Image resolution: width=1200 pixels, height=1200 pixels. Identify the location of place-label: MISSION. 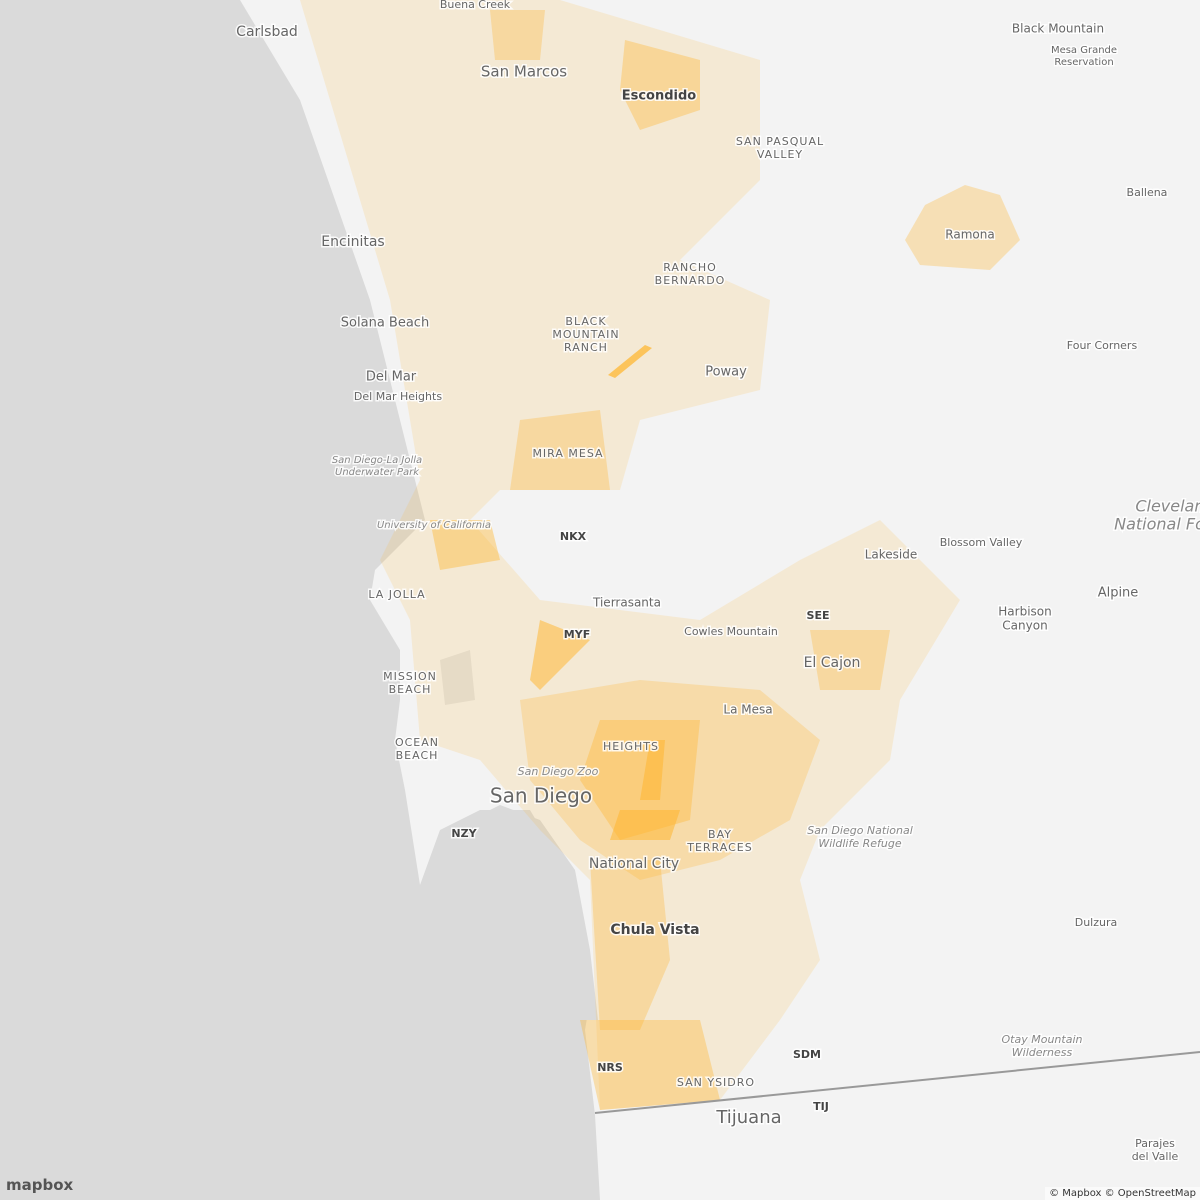
(410, 676).